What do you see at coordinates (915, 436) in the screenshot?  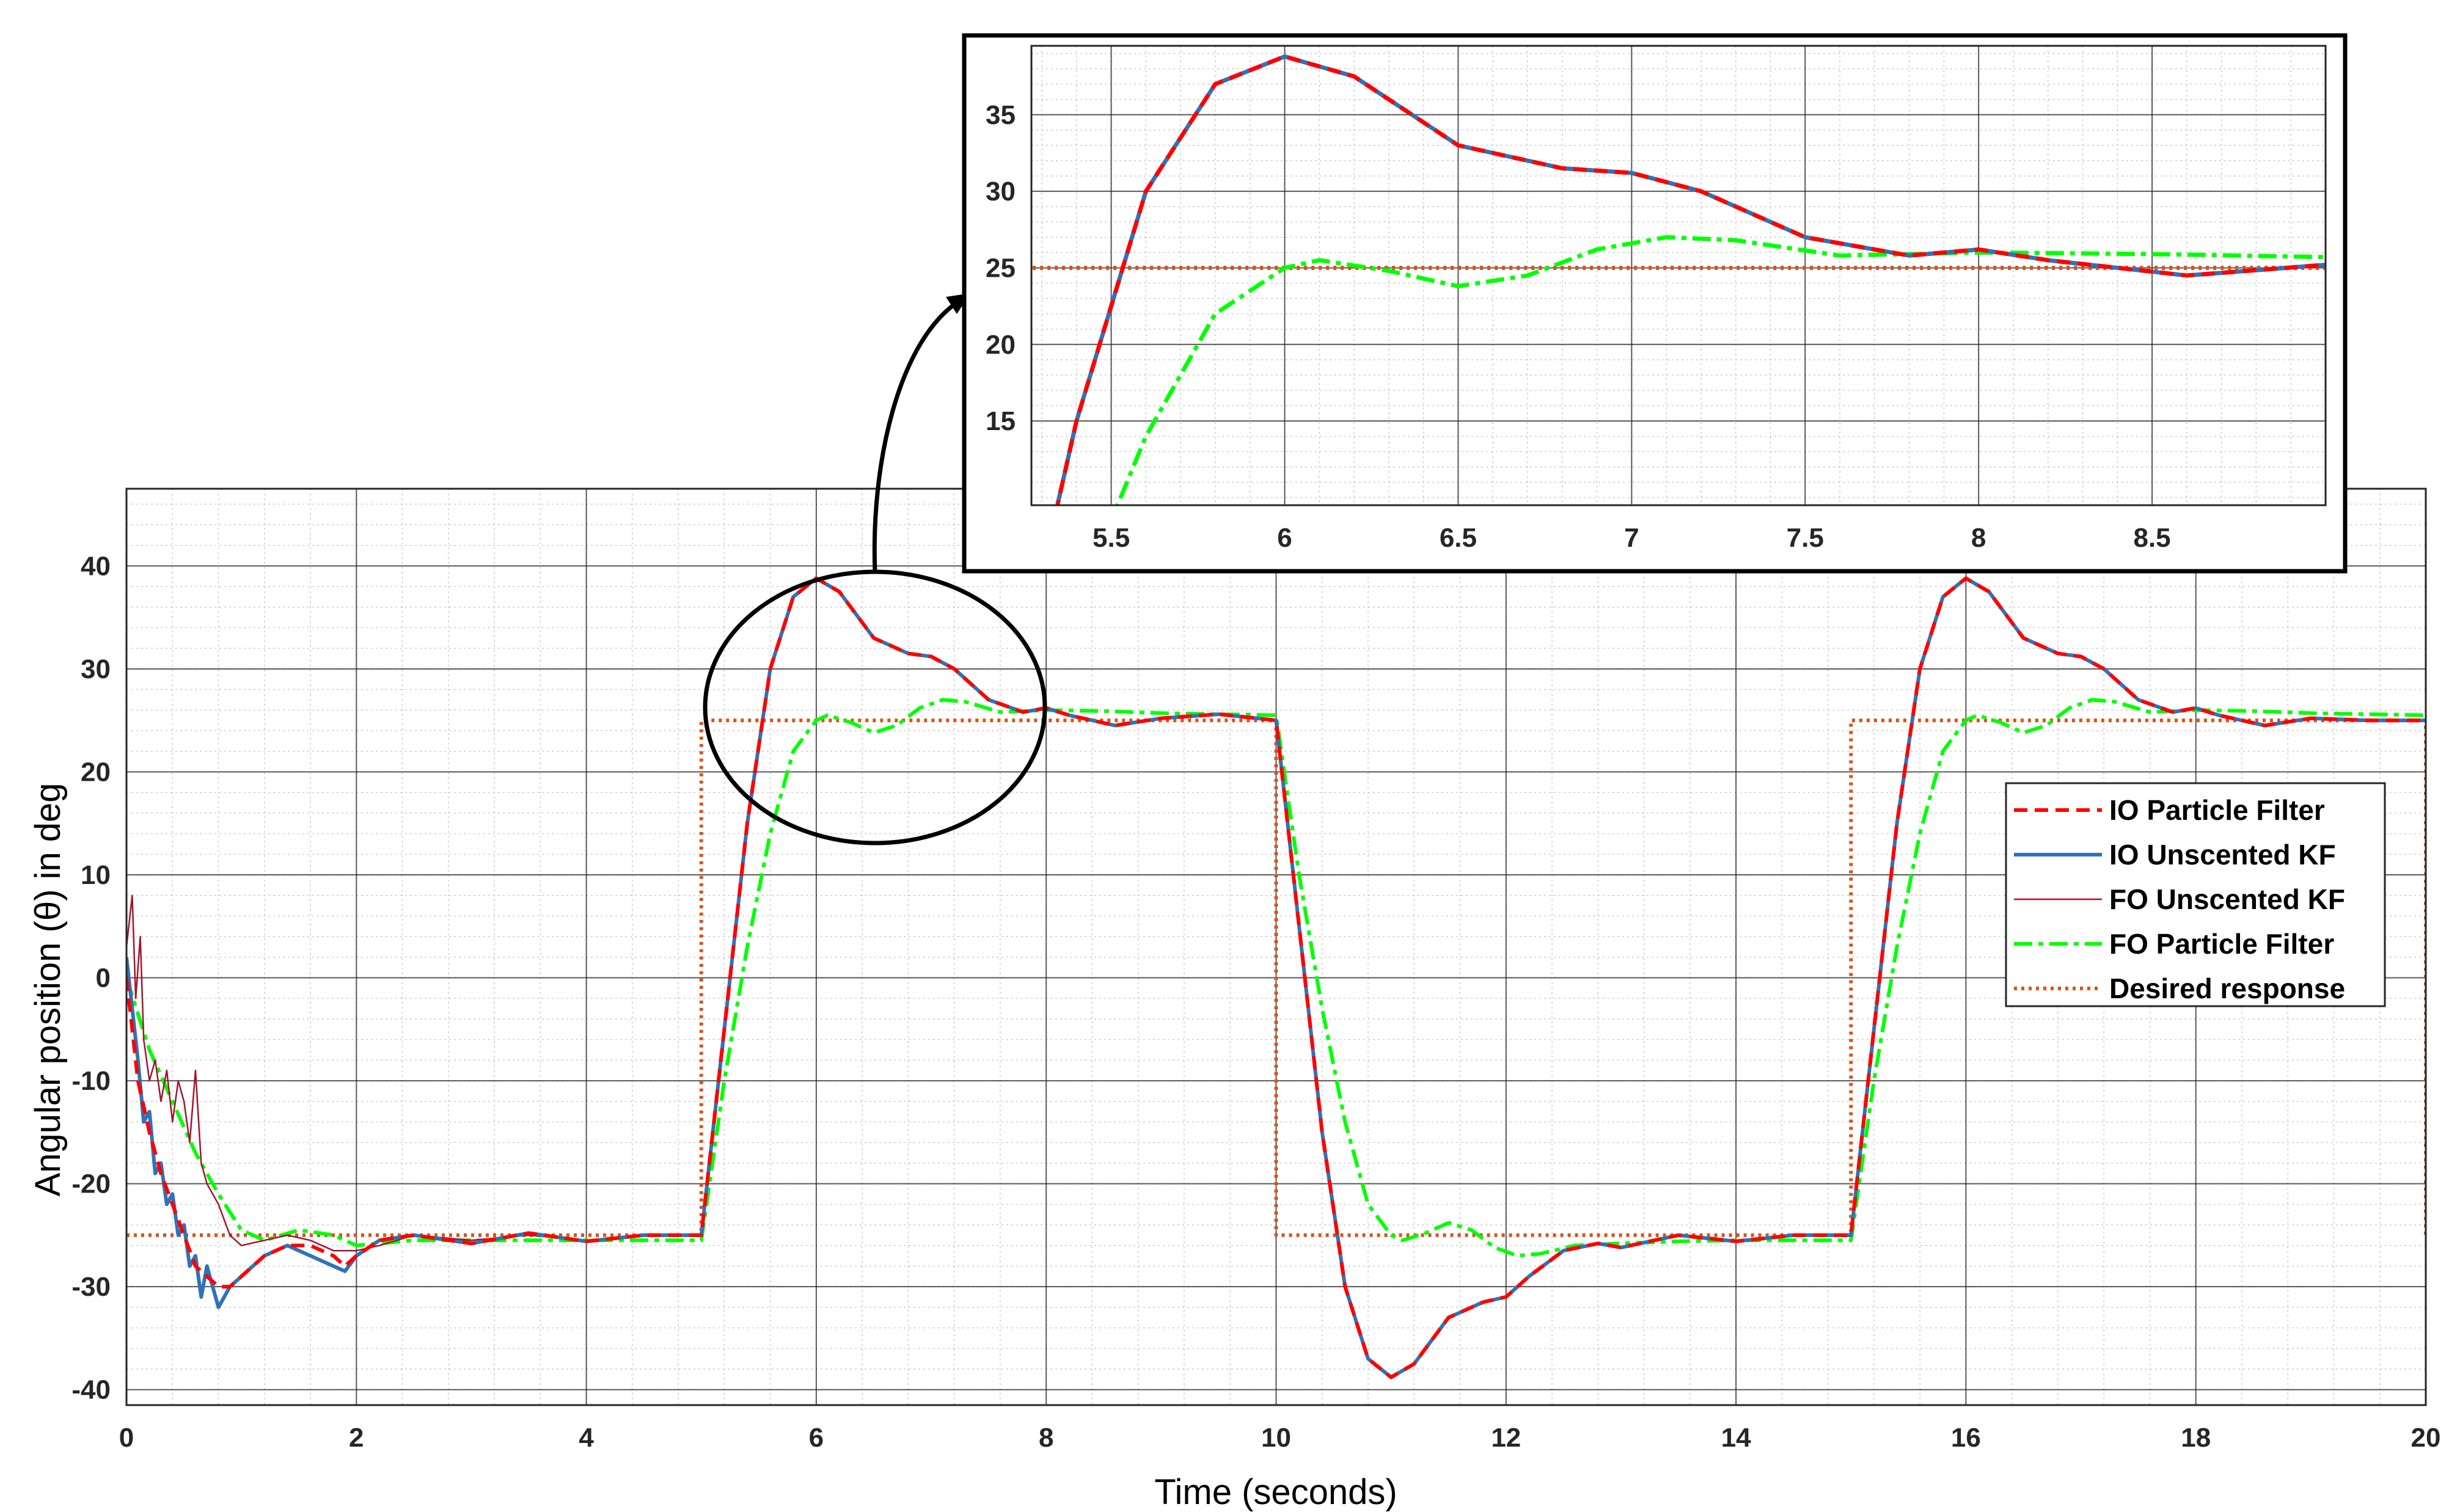 I see `zoom-arrow` at bounding box center [915, 436].